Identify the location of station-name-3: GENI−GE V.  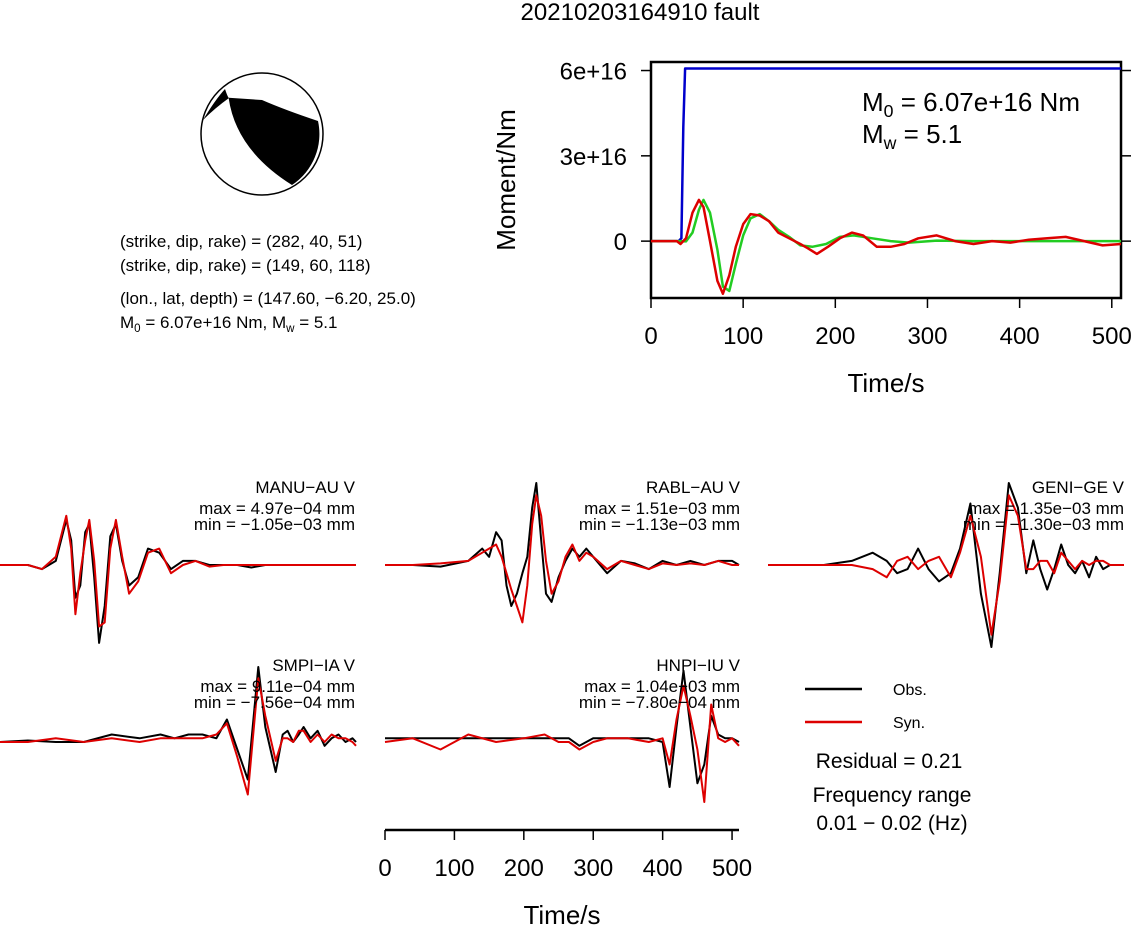
(1078, 487).